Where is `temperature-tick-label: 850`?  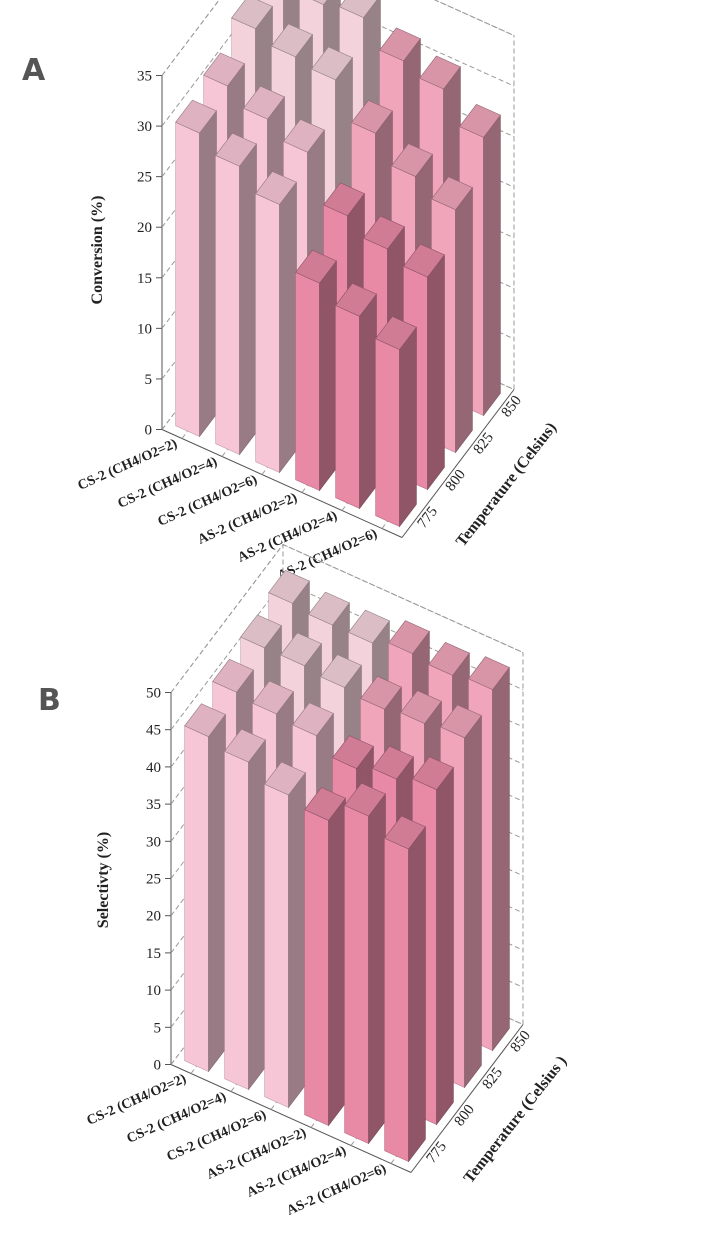
temperature-tick-label: 850 is located at coordinates (512, 407).